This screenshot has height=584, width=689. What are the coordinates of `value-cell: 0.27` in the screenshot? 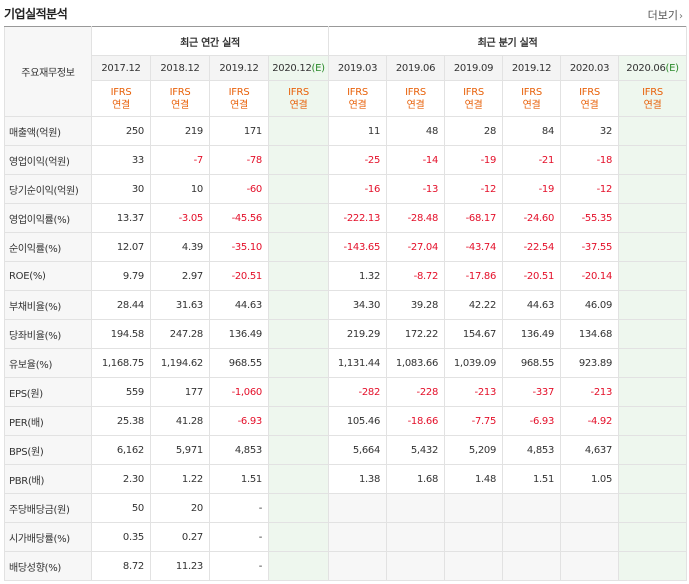 It's located at (180, 537).